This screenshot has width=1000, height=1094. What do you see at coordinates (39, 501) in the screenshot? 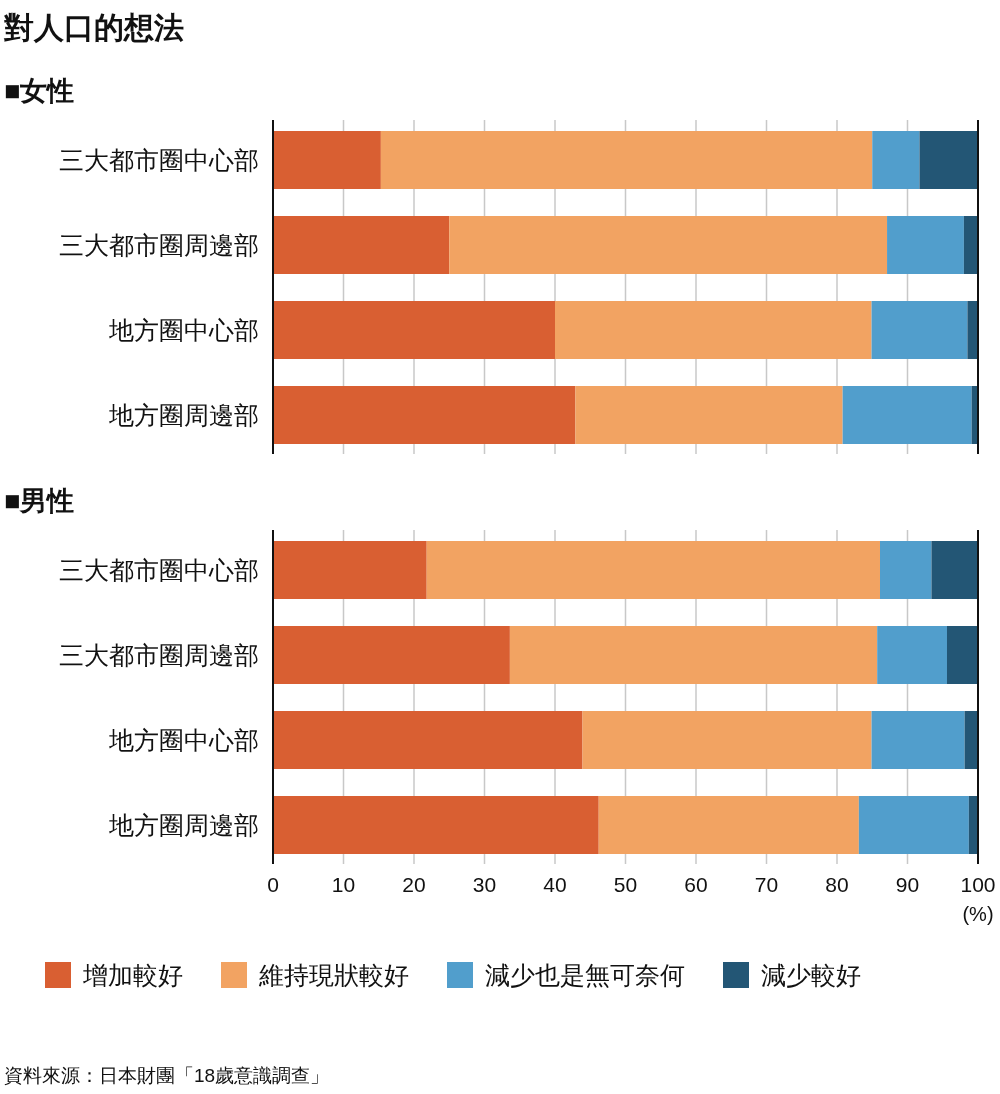
I see `text: ■男性` at bounding box center [39, 501].